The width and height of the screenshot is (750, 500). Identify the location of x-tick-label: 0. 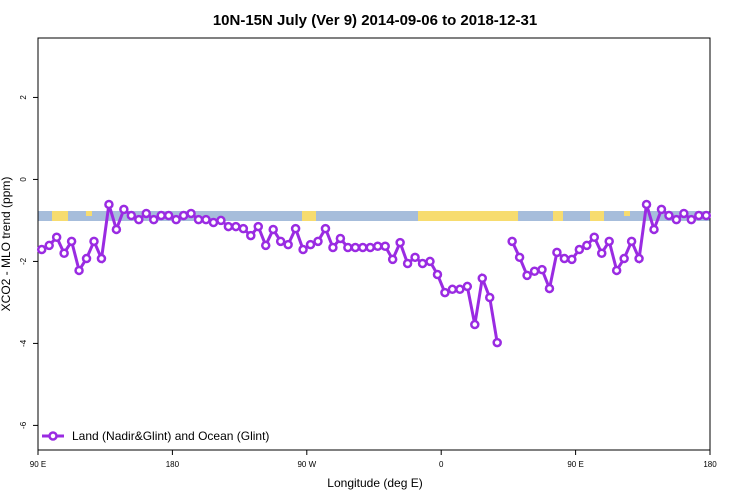
(441, 464).